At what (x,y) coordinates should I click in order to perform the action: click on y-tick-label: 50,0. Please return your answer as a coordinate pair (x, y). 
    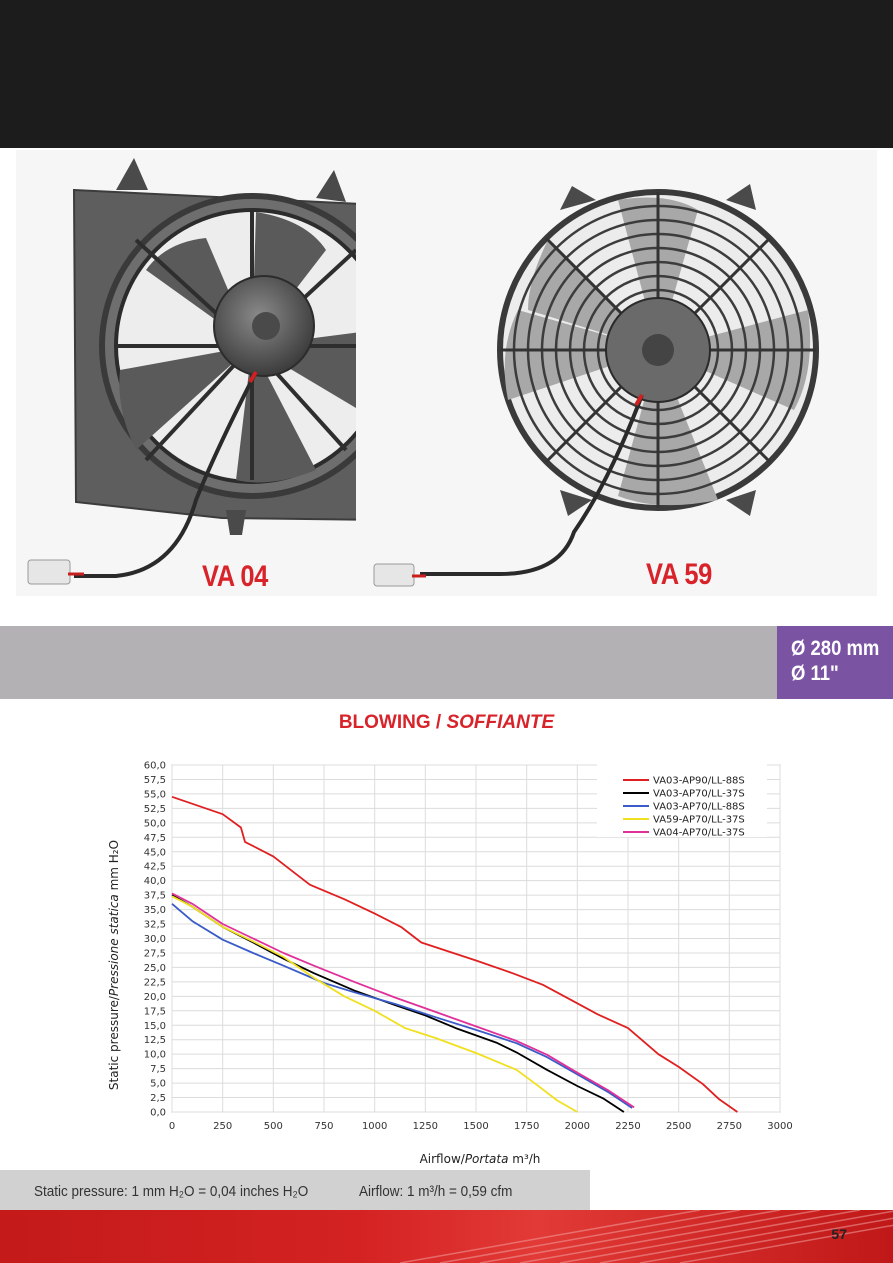
    Looking at the image, I should click on (155, 823).